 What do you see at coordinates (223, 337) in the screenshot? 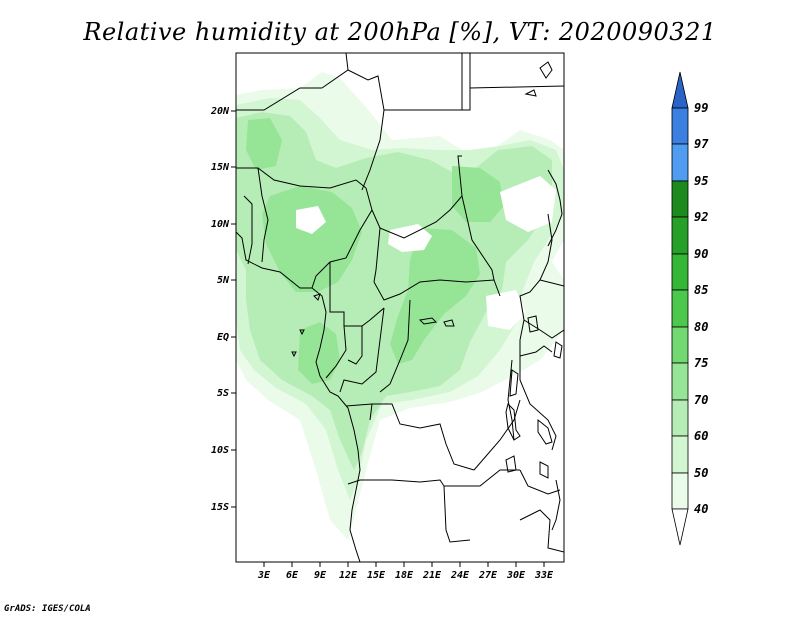
I see `lat-label-eq: EQ` at bounding box center [223, 337].